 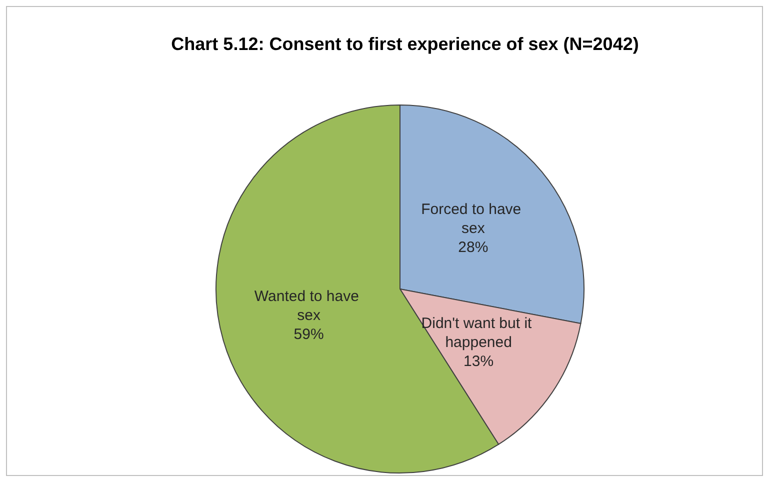 I want to click on data-label: 59%, so click(x=309, y=335).